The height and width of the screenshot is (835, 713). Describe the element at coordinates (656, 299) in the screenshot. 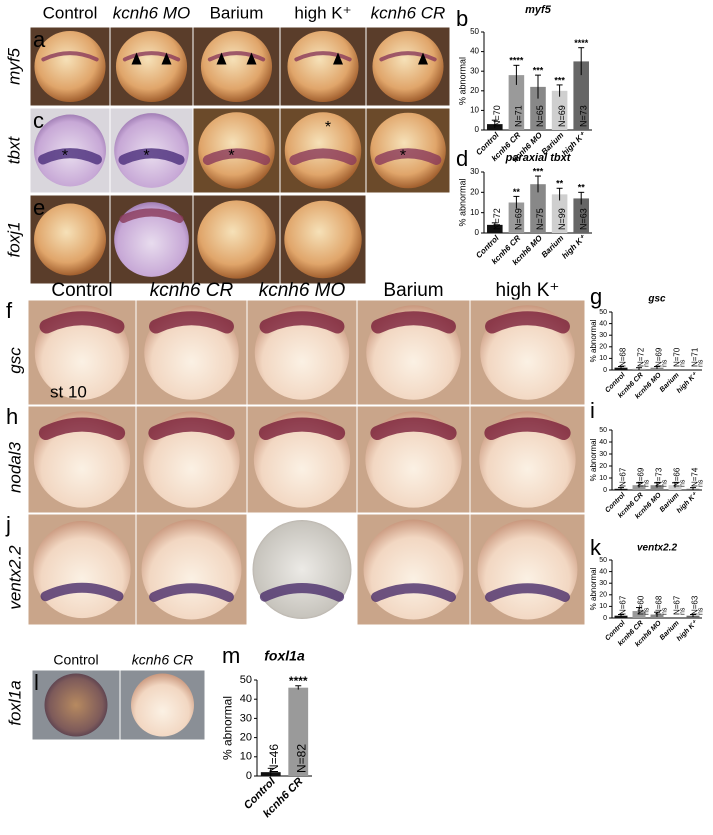

I see `chart-title: gsc` at that location.